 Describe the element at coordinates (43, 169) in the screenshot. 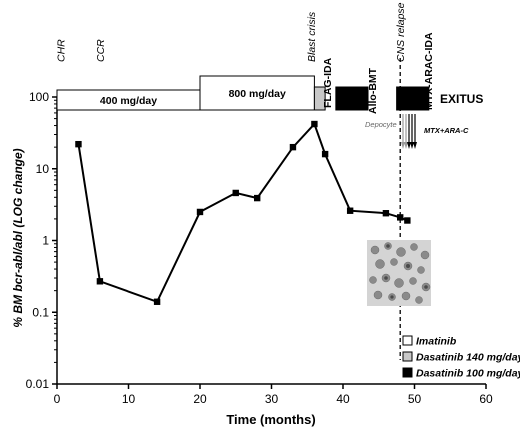

I see `y-tick-label: 10` at that location.